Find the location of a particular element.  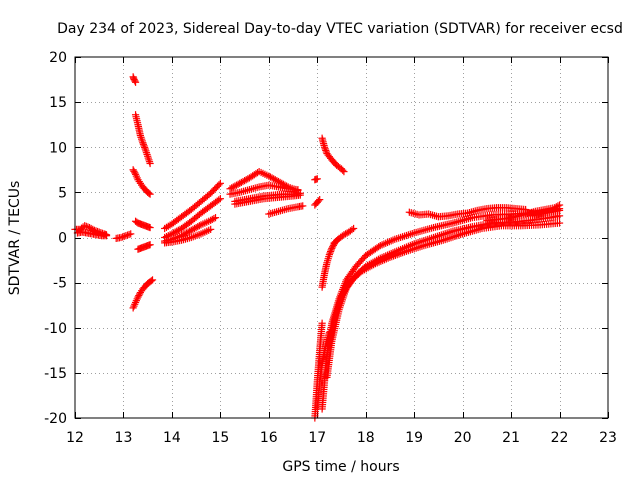

x-tick-label: 21 is located at coordinates (511, 438).